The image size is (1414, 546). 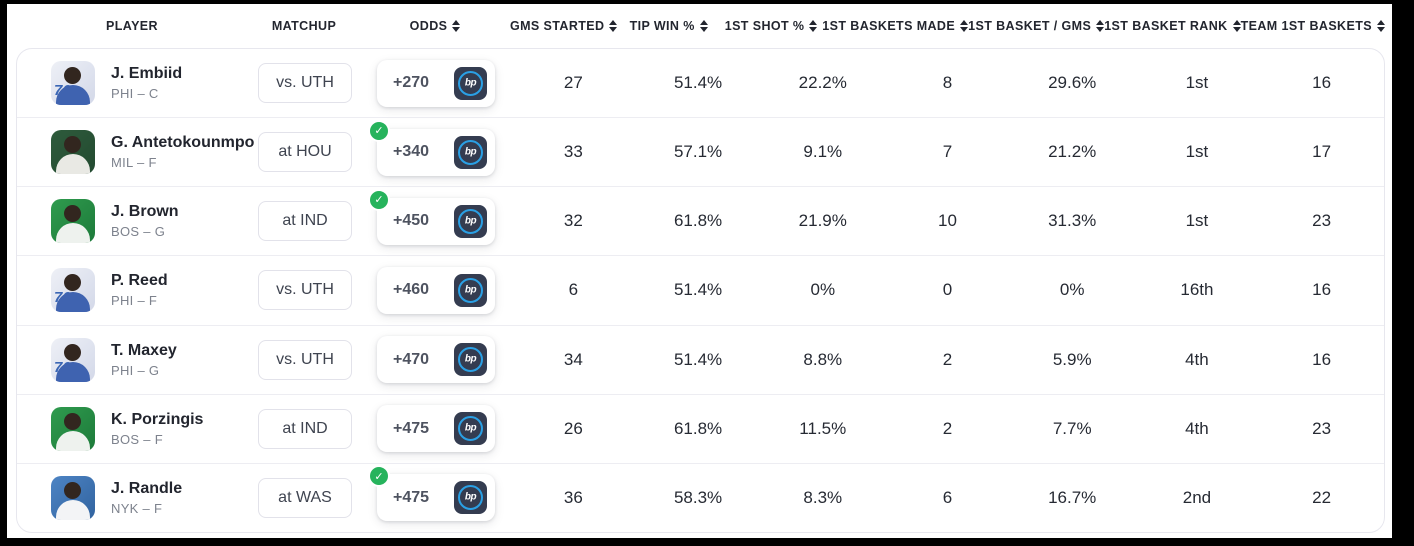 I want to click on odds-value: +270, so click(x=411, y=83).